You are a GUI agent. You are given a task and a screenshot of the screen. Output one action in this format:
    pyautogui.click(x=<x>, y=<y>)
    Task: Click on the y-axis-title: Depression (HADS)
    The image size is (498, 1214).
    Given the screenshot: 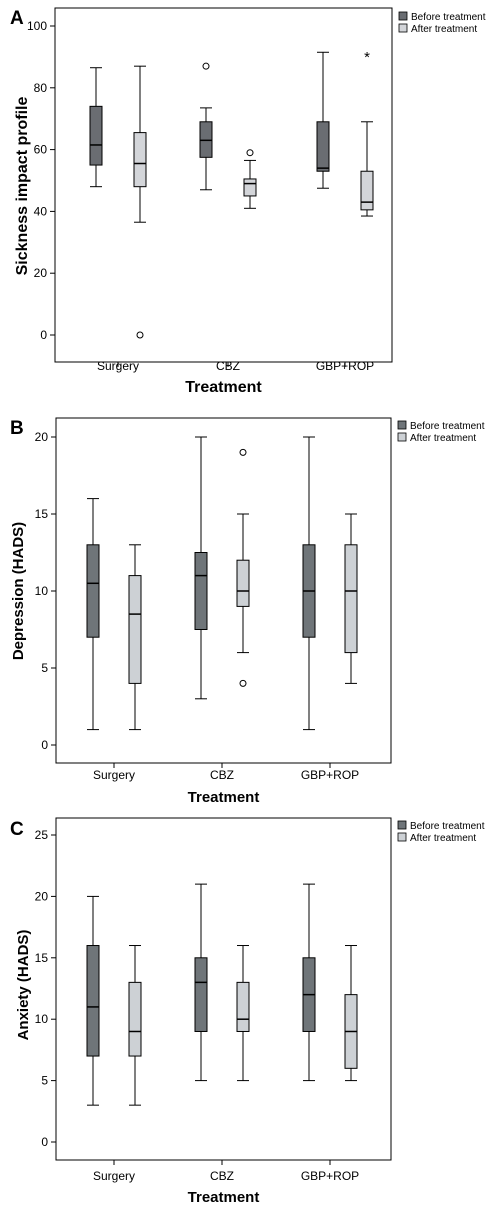 What is the action you would take?
    pyautogui.click(x=18, y=591)
    